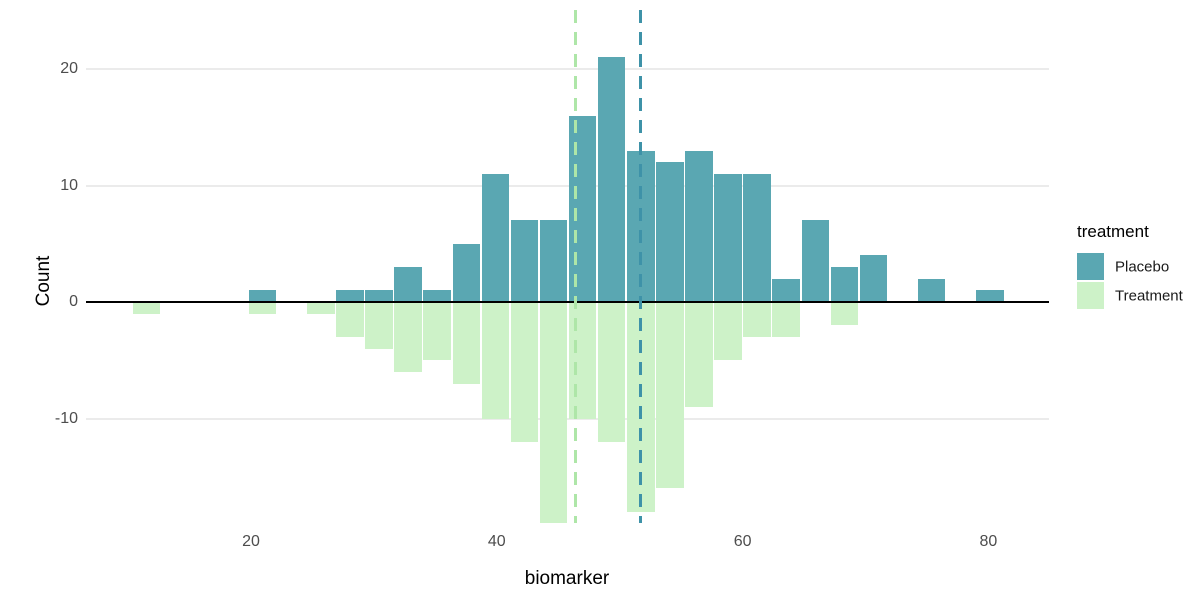 The image size is (1200, 600). Describe the element at coordinates (988, 541) in the screenshot. I see `x-tick-label: 80` at that location.